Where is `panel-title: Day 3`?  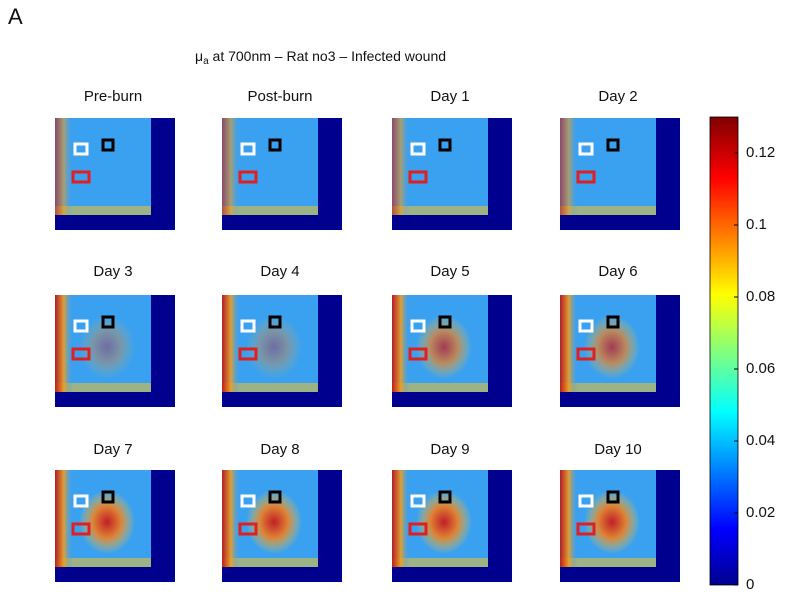 panel-title: Day 3 is located at coordinates (112, 271).